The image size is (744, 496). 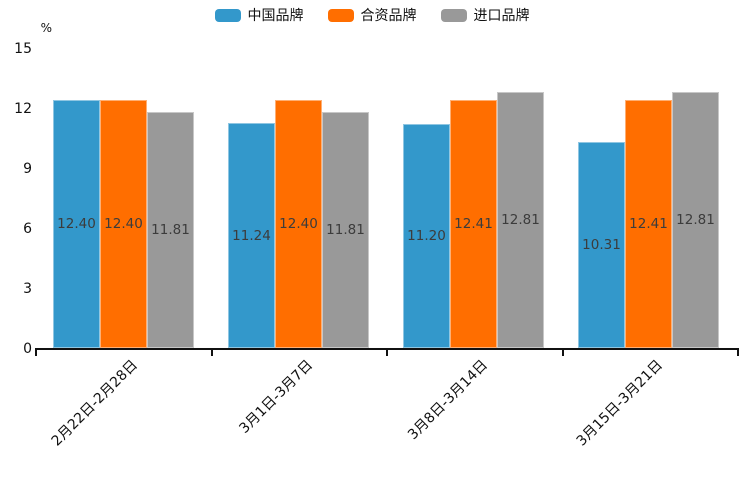 I want to click on bar-value-label: 10.31, so click(x=601, y=245).